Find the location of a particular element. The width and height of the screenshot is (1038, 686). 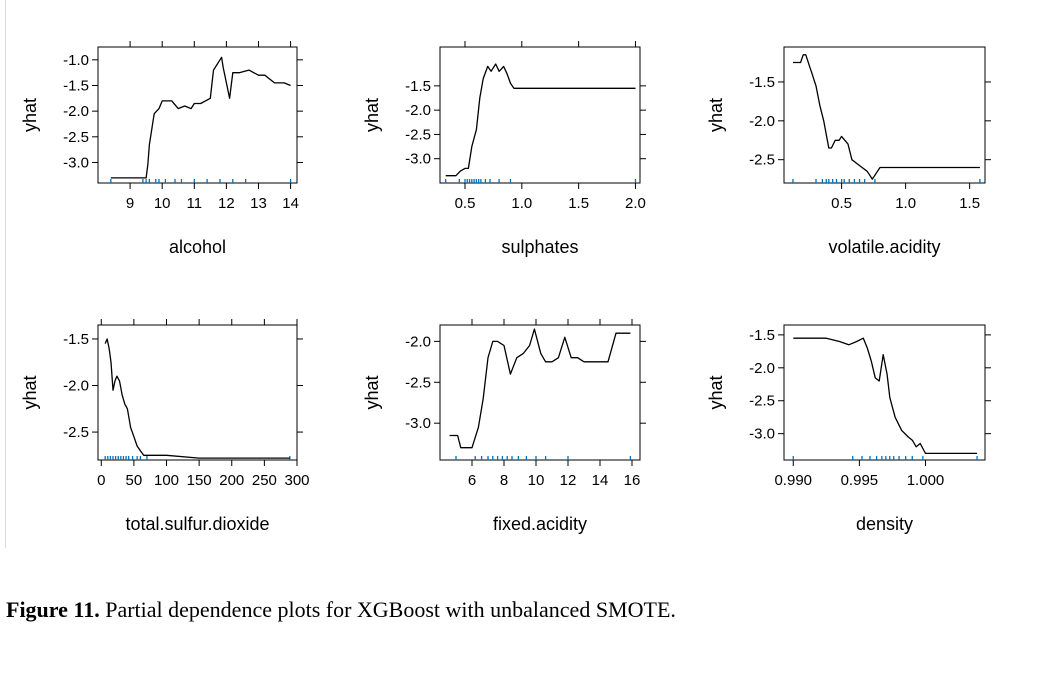

x-axis-label-sulphates: sulphates is located at coordinates (539, 247).